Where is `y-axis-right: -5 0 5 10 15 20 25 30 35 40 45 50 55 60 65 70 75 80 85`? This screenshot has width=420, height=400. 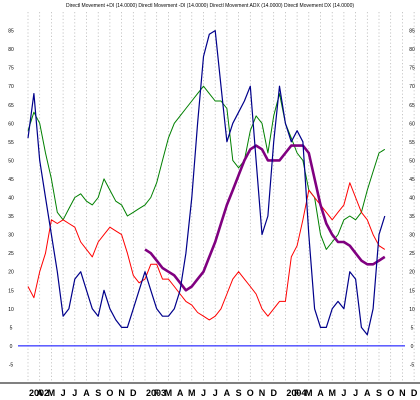 y-axis-right: -5 0 5 10 15 20 25 30 35 40 45 50 55 60 65 70 75 80 85 is located at coordinates (412, 199).